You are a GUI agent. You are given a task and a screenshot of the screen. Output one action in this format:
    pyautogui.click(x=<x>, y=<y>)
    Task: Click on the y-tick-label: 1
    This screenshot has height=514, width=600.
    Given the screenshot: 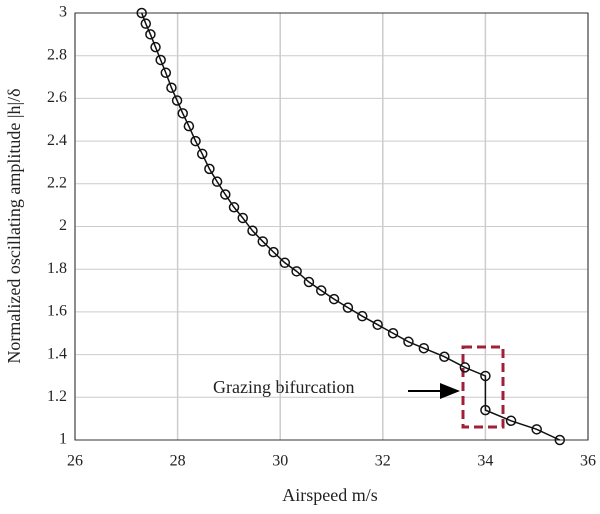 What is the action you would take?
    pyautogui.click(x=63, y=439)
    